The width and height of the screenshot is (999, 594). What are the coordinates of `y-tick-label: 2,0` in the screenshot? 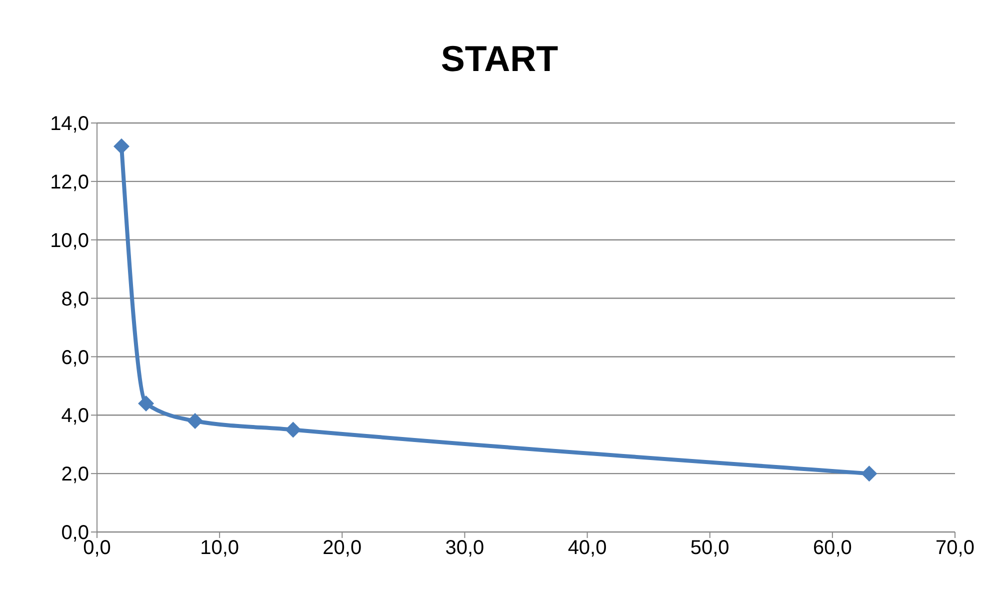 It's located at (75, 475).